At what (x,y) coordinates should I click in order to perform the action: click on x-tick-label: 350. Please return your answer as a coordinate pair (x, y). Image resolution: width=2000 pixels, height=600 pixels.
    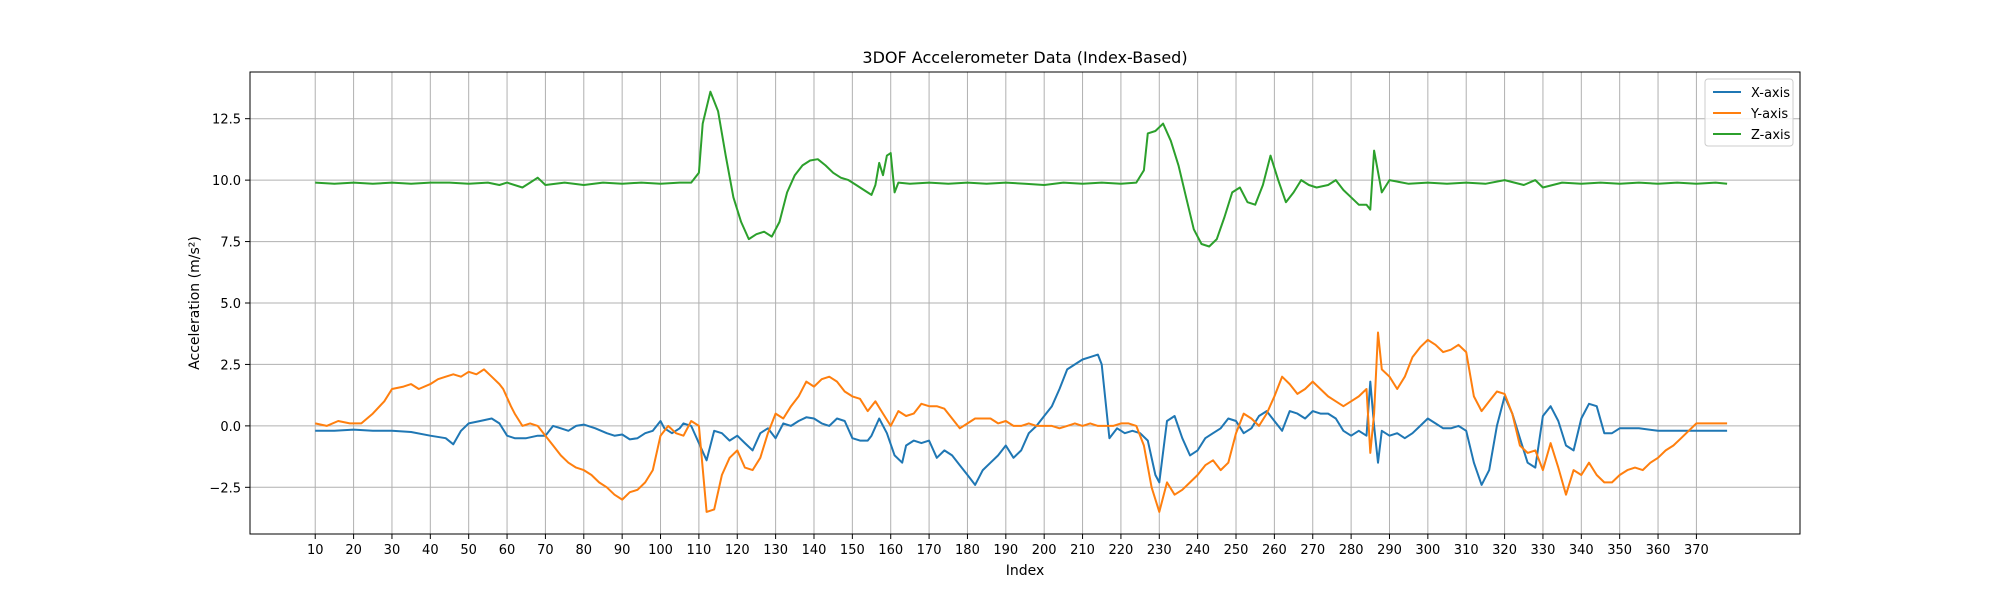
    Looking at the image, I should click on (1619, 550).